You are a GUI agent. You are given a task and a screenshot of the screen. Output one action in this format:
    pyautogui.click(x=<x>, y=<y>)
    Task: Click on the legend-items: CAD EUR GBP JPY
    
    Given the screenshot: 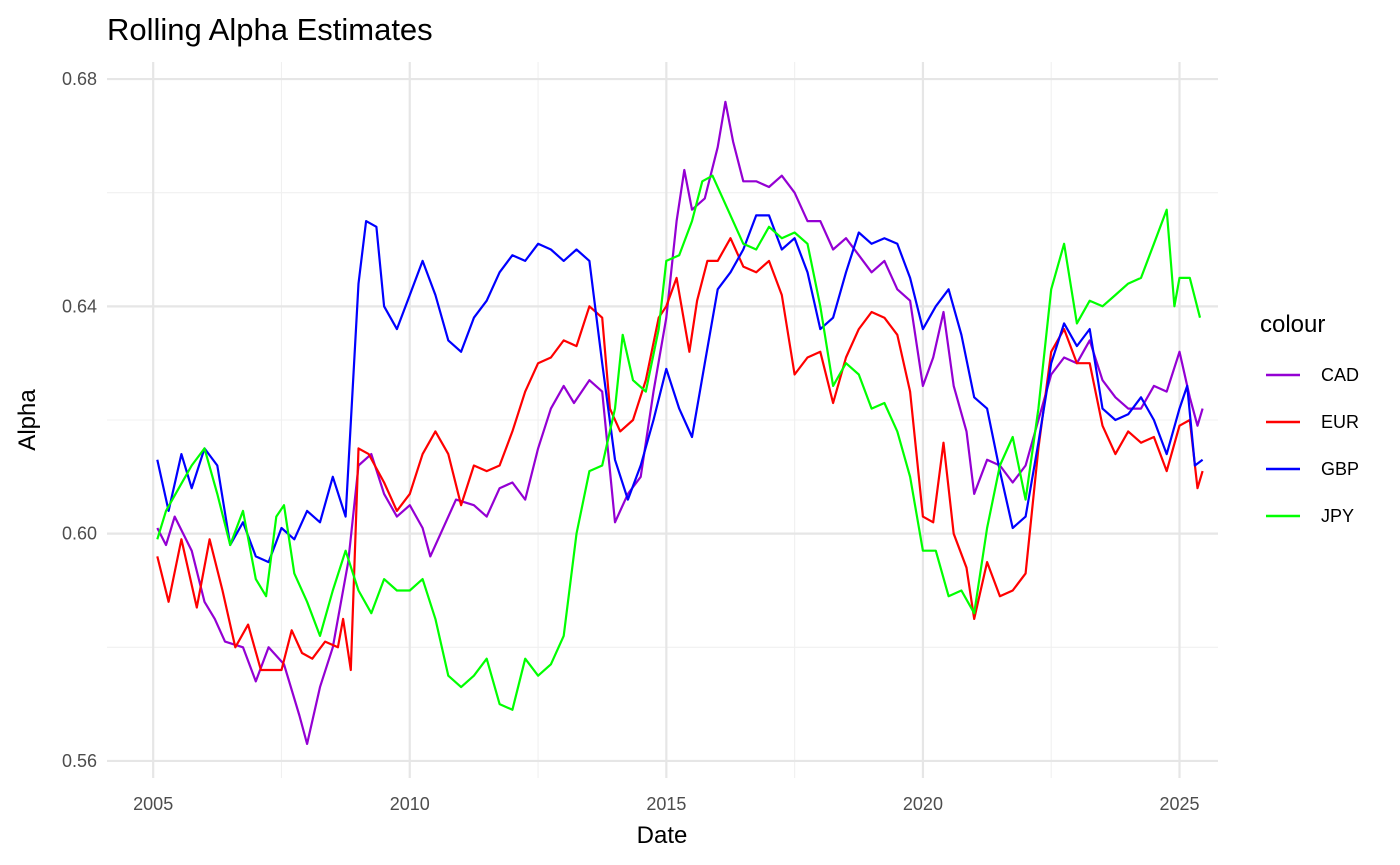 What is the action you would take?
    pyautogui.click(x=1312, y=445)
    